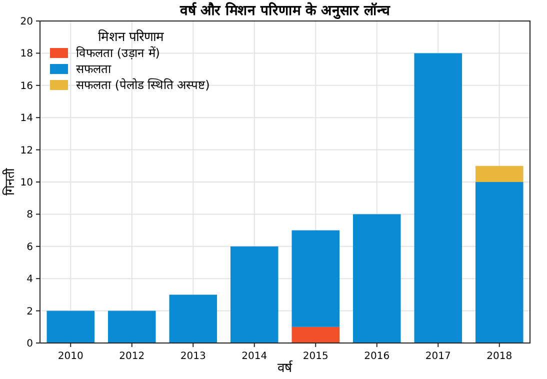 The width and height of the screenshot is (547, 379). I want to click on legend-title: मिशन परिणाम, so click(131, 37).